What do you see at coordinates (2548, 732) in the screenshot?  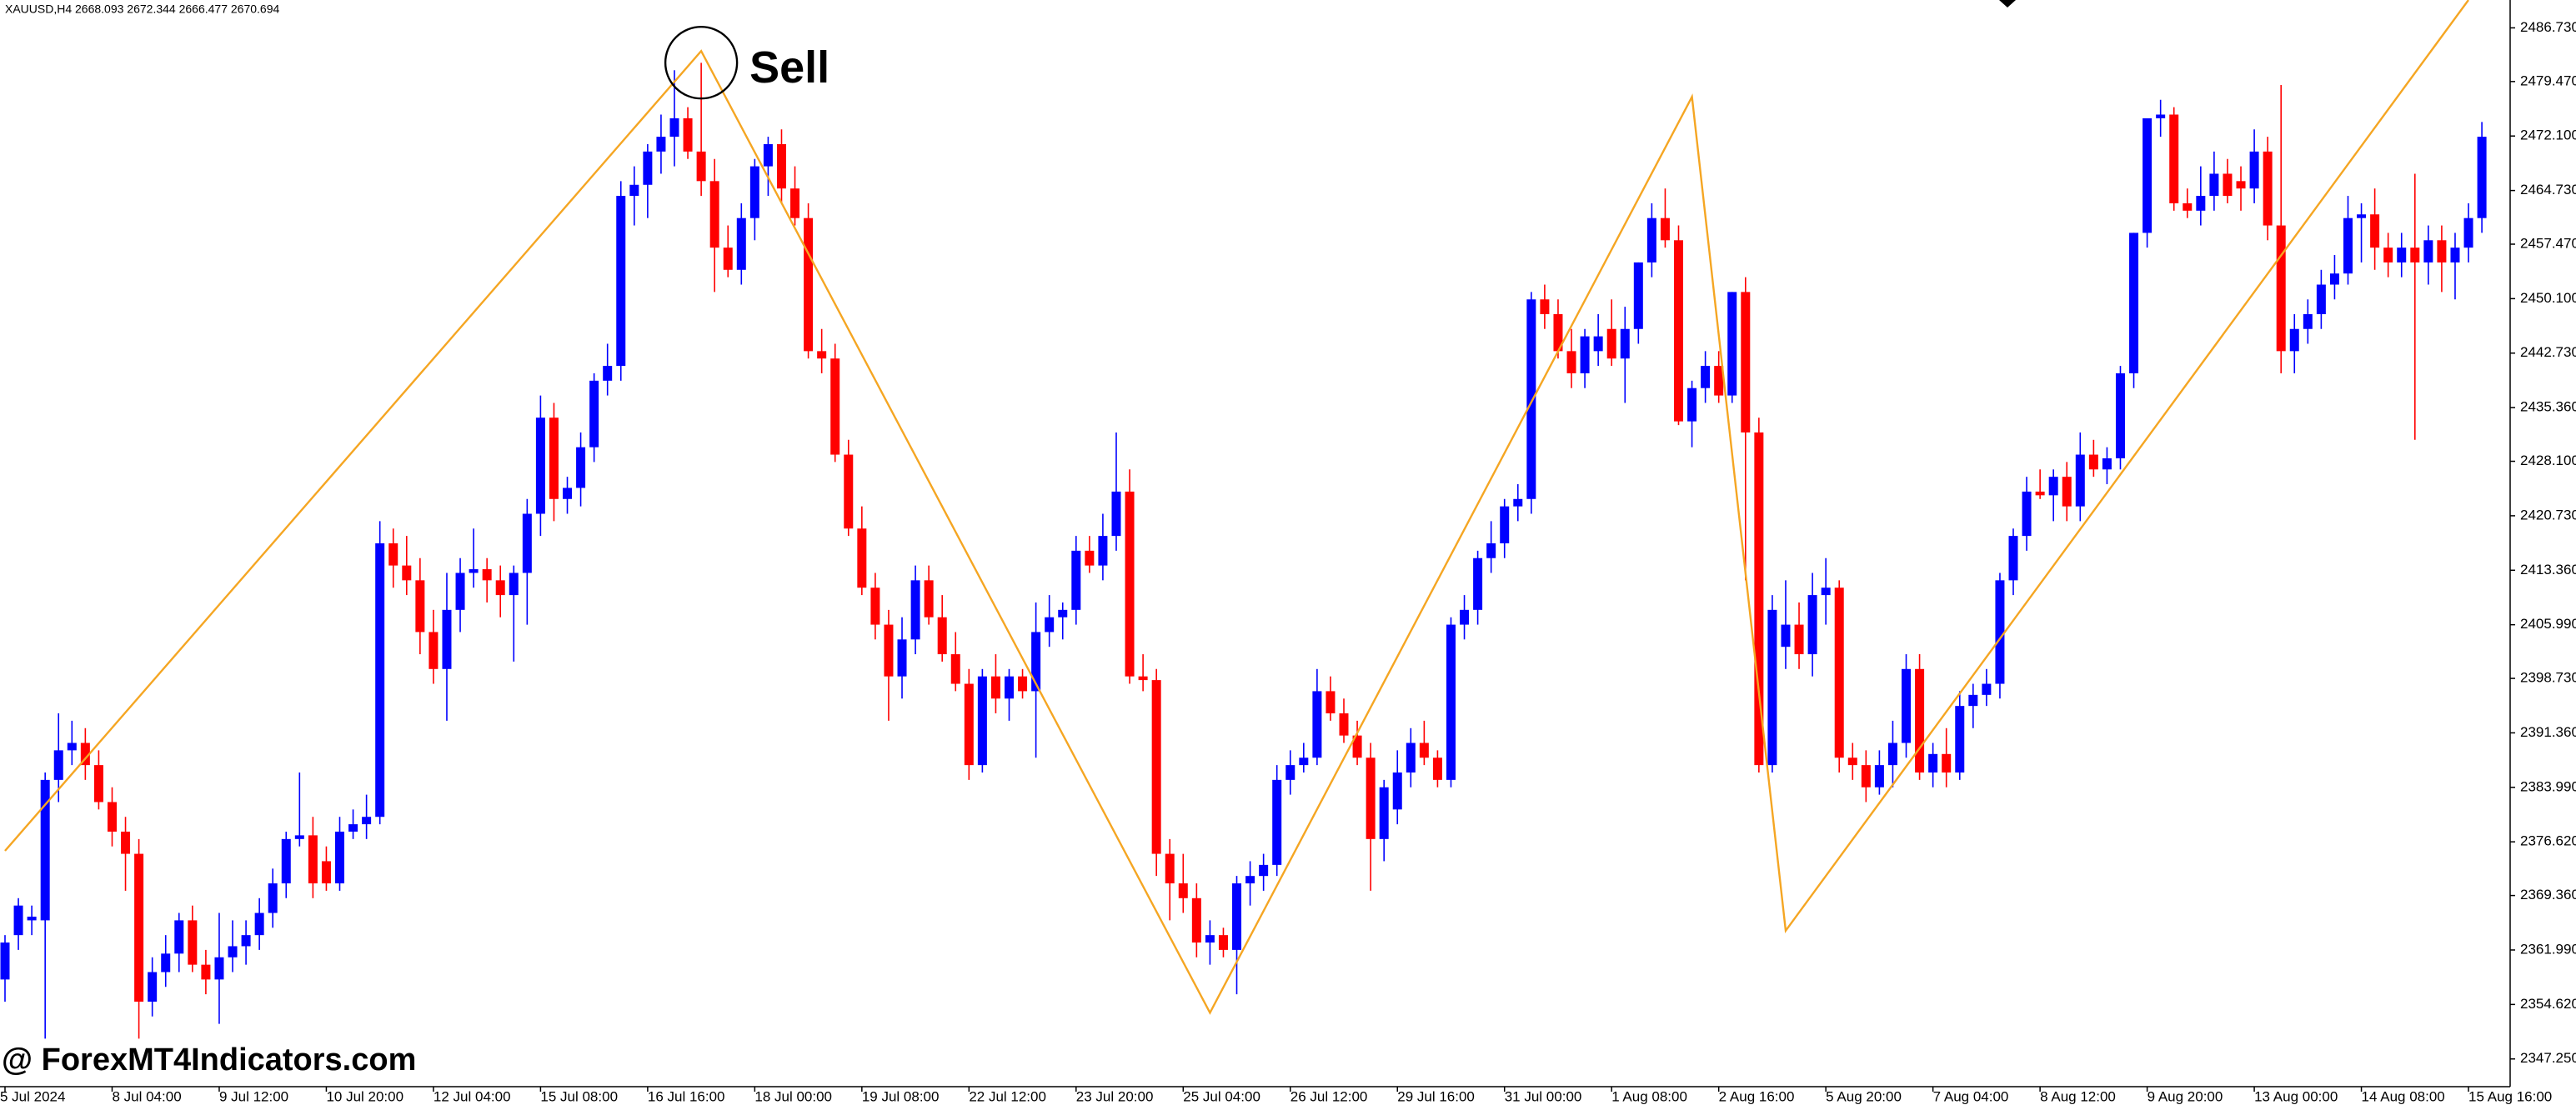 I see `y-tick-label: 2391.360` at bounding box center [2548, 732].